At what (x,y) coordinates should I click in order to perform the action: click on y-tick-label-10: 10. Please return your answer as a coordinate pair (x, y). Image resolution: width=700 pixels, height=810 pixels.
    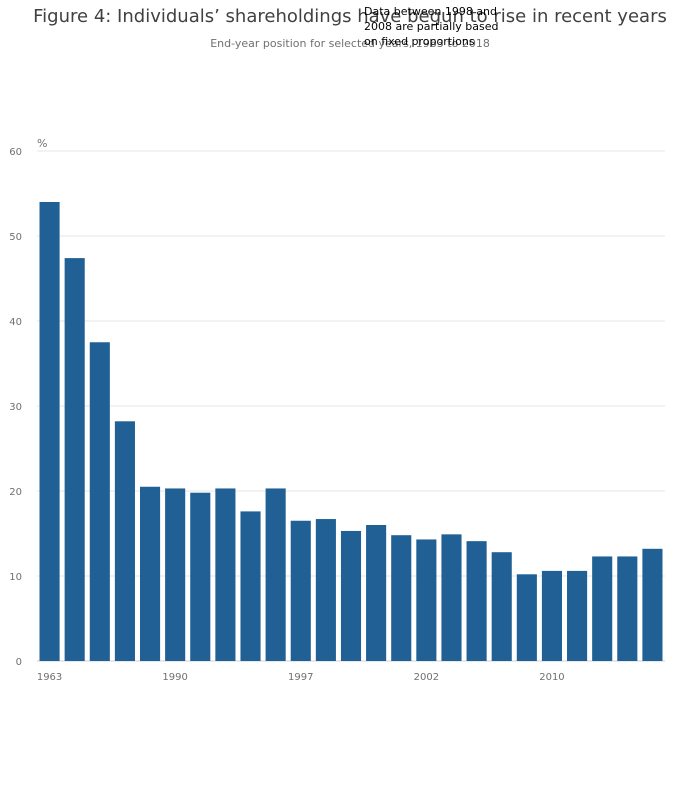
    Looking at the image, I should click on (15, 577).